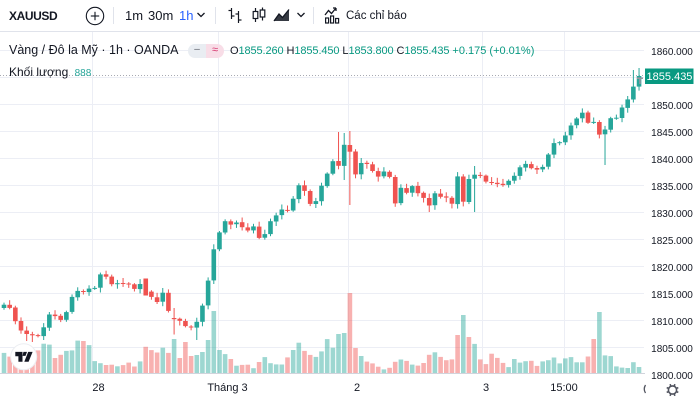 The width and height of the screenshot is (700, 400). Describe the element at coordinates (672, 241) in the screenshot. I see `svg-text: 1825.000` at that location.